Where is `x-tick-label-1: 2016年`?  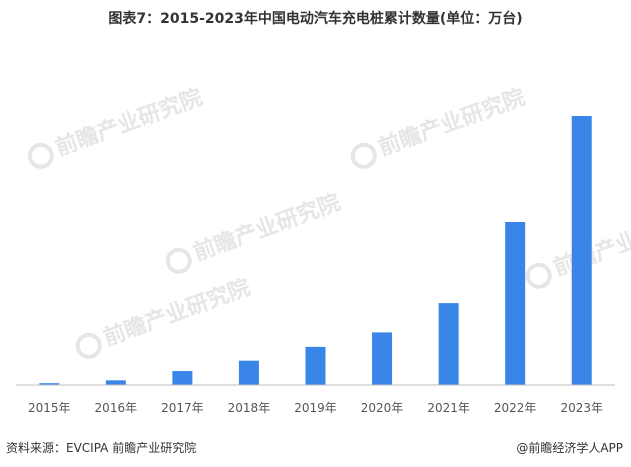
x-tick-label-1: 2016年 is located at coordinates (116, 408).